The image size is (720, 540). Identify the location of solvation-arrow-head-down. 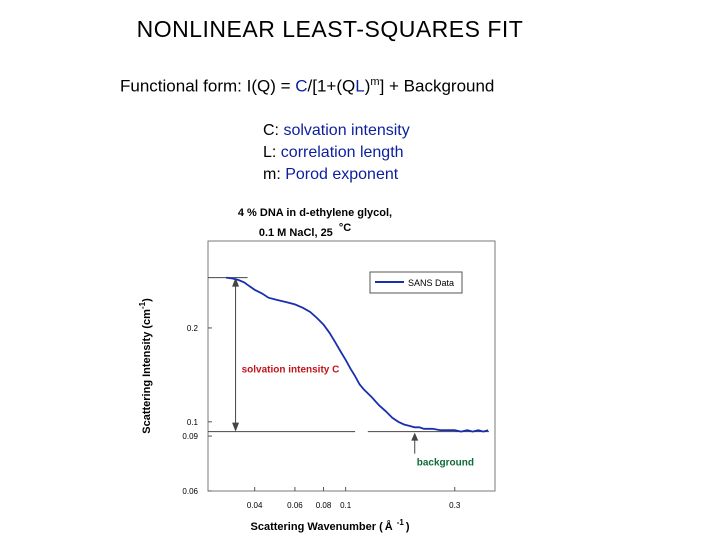
(236, 427).